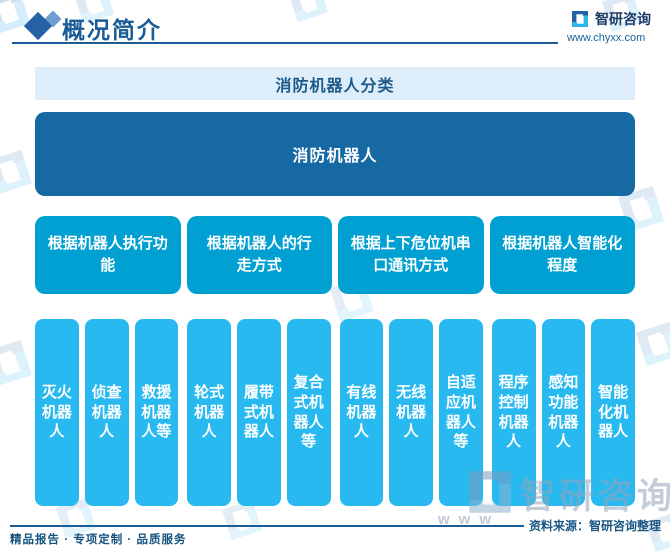 Image resolution: width=670 pixels, height=551 pixels. I want to click on chart-title-bar: 消防机器人分类, so click(335, 83).